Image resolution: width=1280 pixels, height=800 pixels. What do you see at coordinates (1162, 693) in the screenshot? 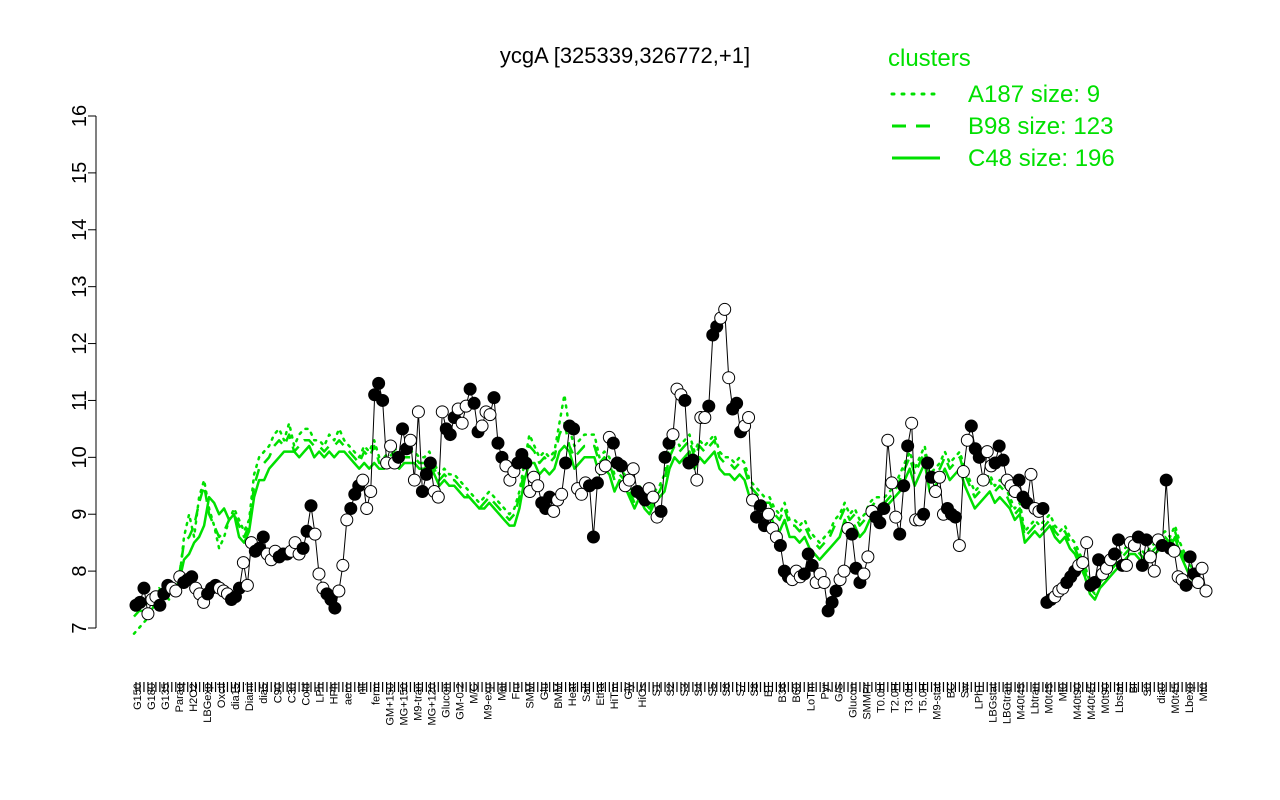
I see `x-tick-label: dia0` at bounding box center [1162, 693].